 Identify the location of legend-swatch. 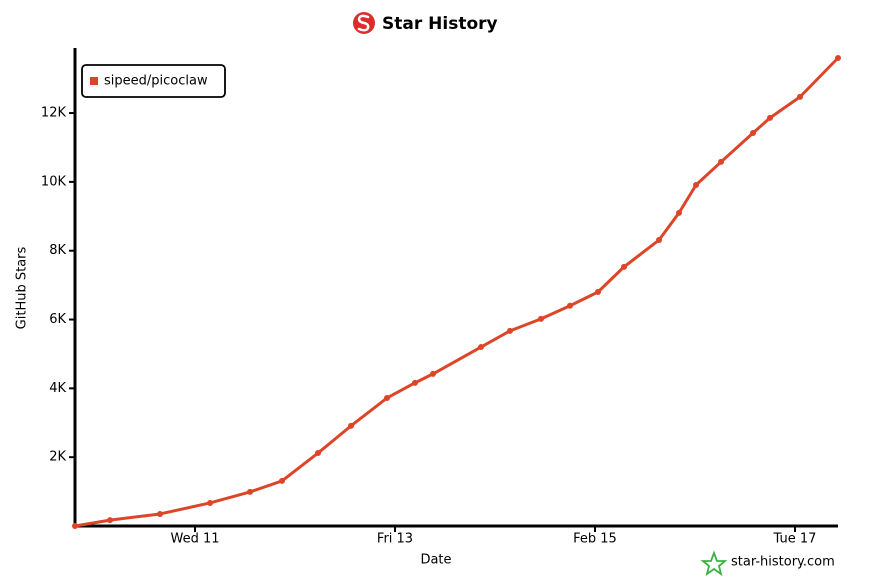
(94, 81).